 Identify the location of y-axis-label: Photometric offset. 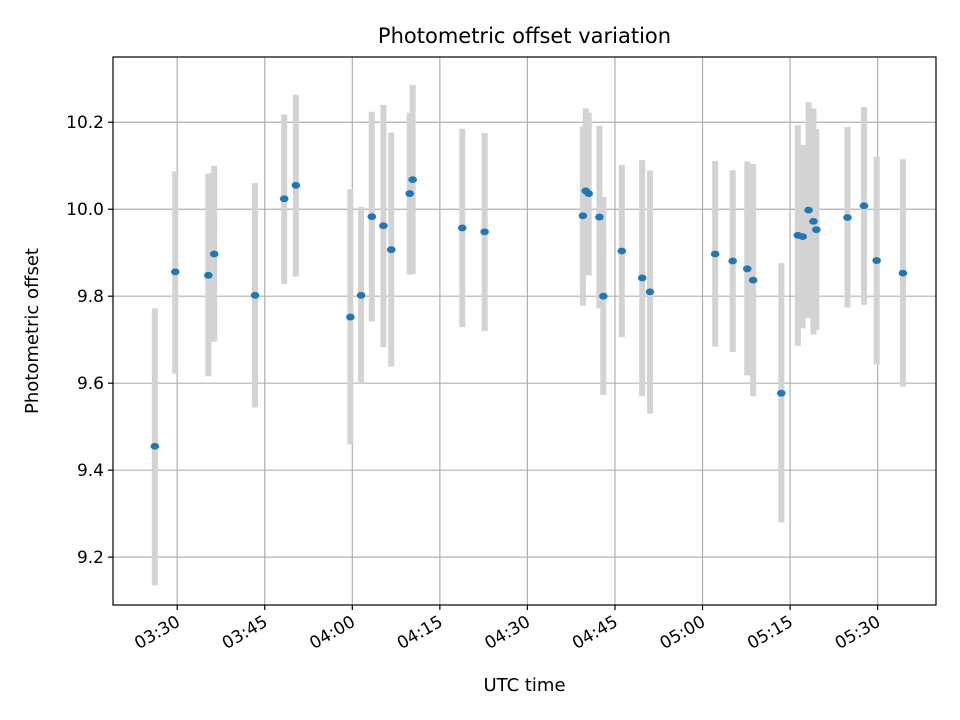
(32, 331).